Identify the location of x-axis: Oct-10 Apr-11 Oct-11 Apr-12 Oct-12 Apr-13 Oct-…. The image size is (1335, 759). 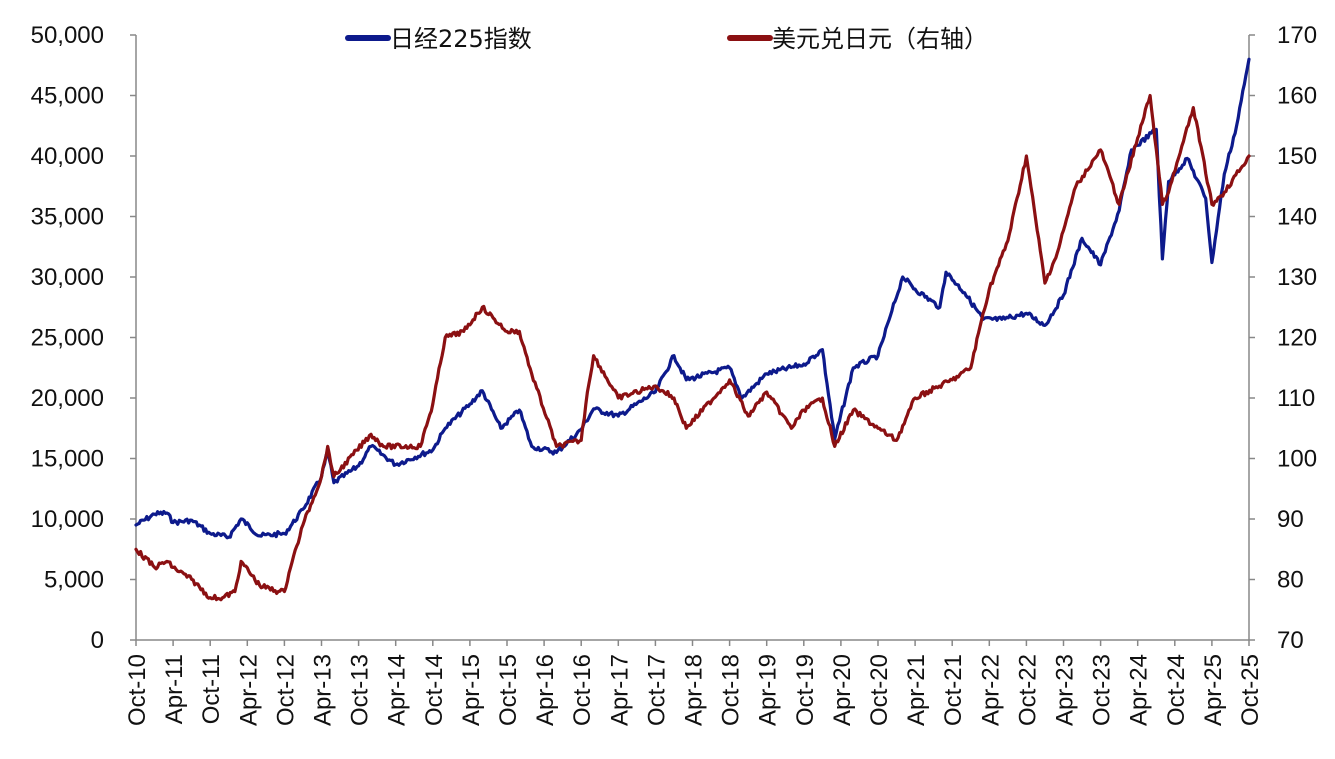
(694, 682).